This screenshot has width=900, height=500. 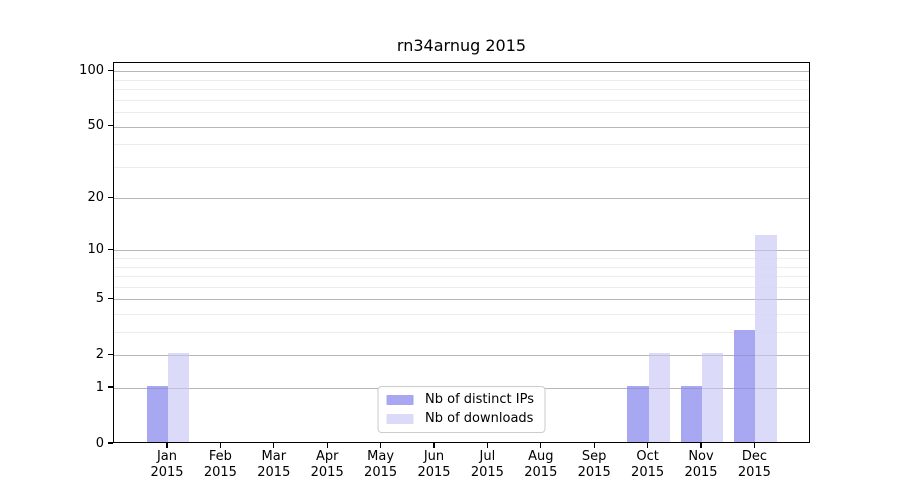 I want to click on x-tick-month: Nov, so click(x=701, y=456).